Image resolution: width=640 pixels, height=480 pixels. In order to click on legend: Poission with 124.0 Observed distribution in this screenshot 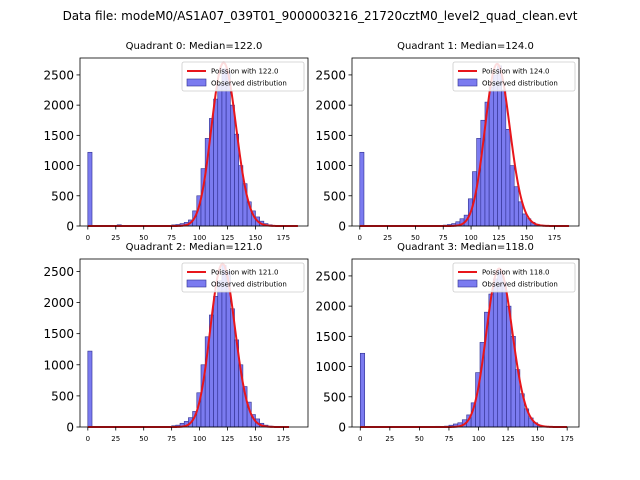, I will do `click(514, 76)`.